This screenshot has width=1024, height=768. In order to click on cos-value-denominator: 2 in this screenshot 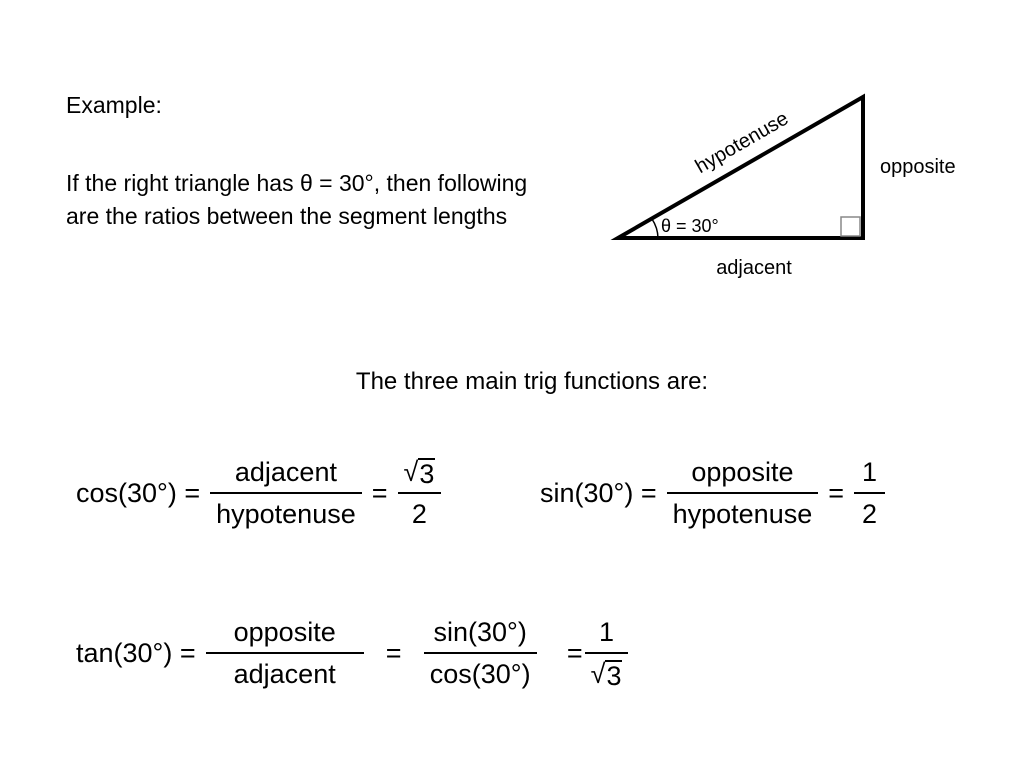, I will do `click(419, 511)`.